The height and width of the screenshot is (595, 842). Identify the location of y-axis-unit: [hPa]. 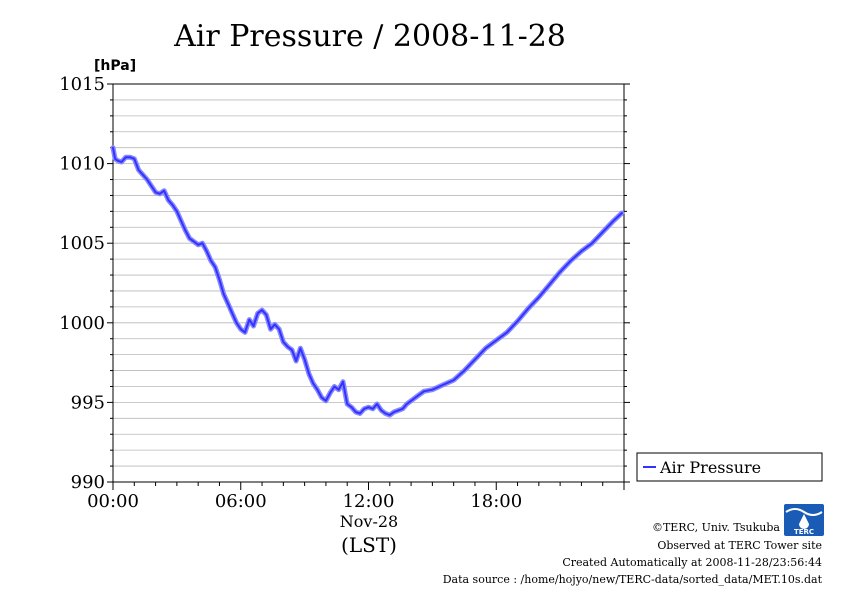
(115, 66).